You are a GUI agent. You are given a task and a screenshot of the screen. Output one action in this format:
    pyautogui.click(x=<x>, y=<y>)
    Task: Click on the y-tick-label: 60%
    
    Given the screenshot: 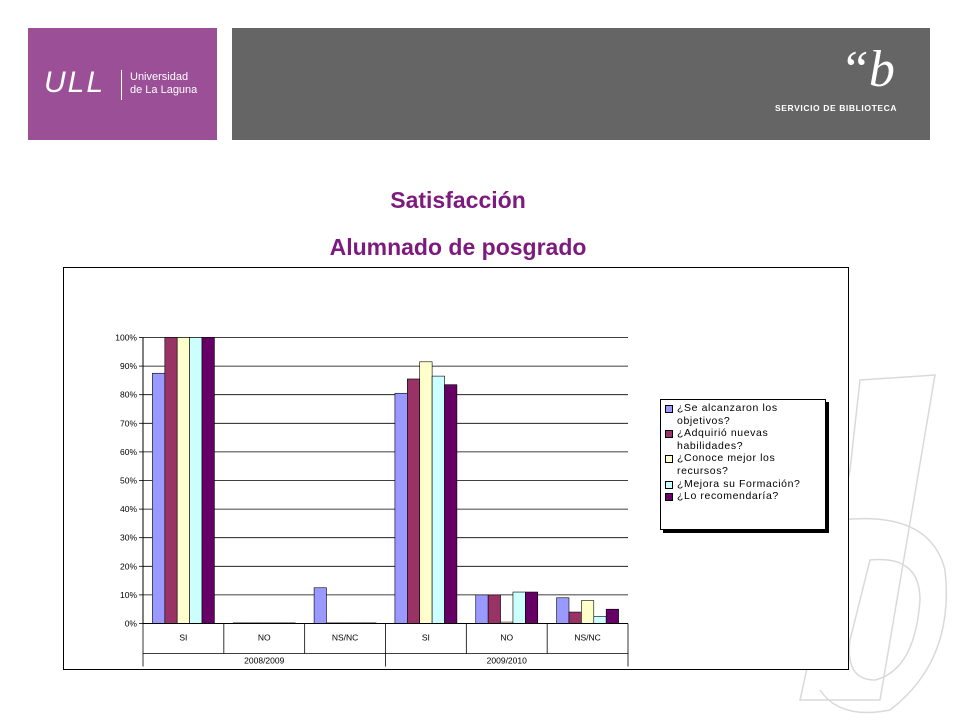 What is the action you would take?
    pyautogui.click(x=128, y=452)
    